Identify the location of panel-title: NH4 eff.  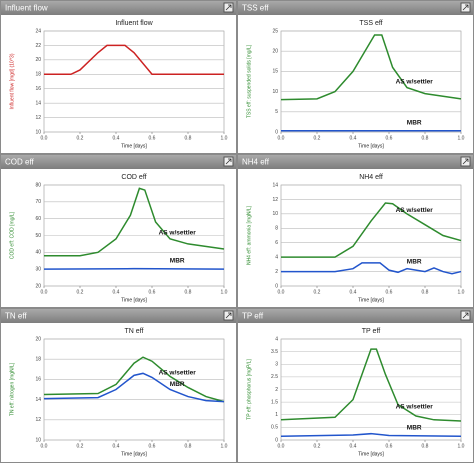
(256, 162).